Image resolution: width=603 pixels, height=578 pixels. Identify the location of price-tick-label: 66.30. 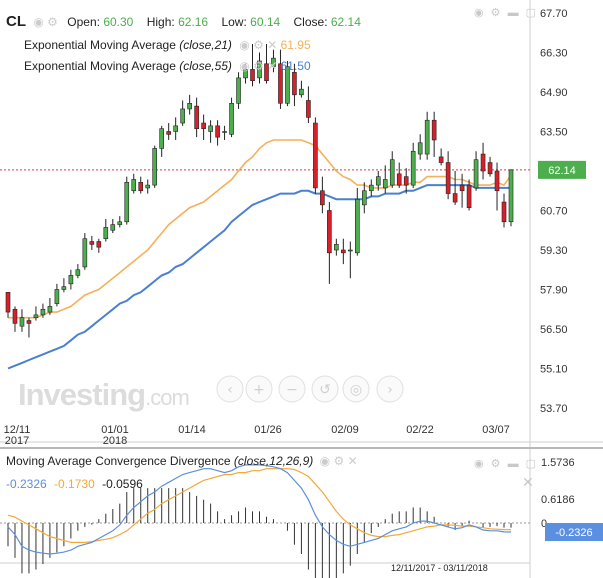
(554, 54).